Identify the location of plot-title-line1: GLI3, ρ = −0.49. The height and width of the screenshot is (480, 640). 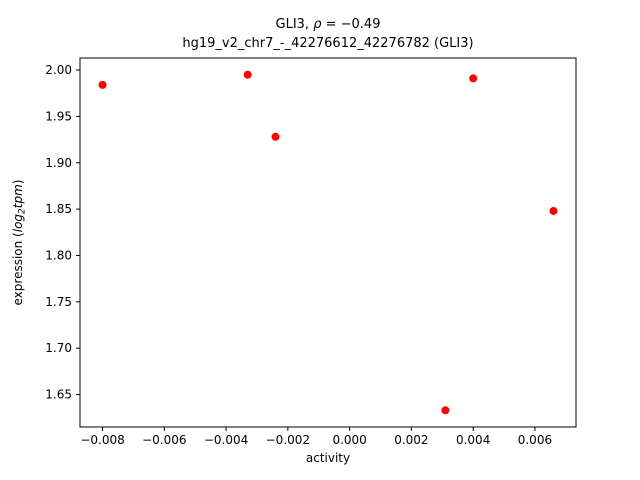
(328, 24).